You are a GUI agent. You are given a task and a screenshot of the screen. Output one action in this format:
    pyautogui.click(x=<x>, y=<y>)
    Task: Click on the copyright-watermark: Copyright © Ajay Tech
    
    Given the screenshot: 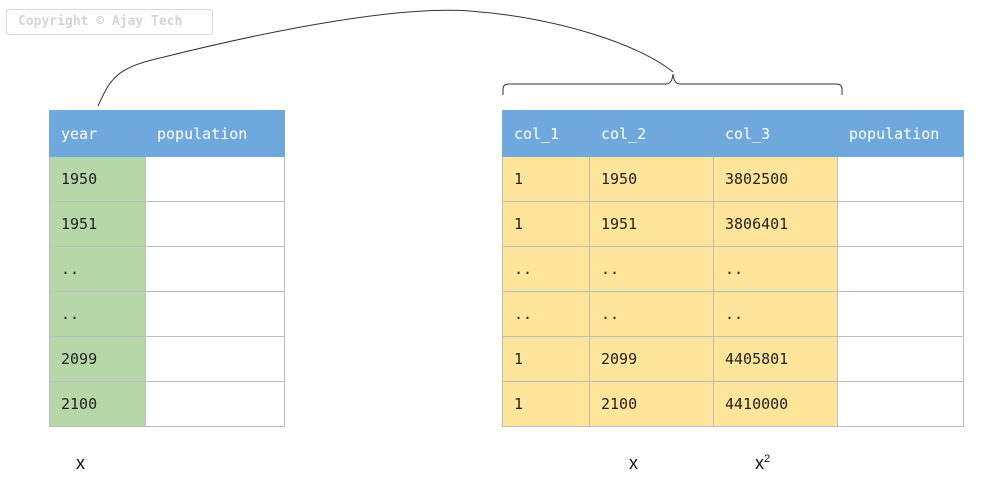 What is the action you would take?
    pyautogui.click(x=109, y=22)
    